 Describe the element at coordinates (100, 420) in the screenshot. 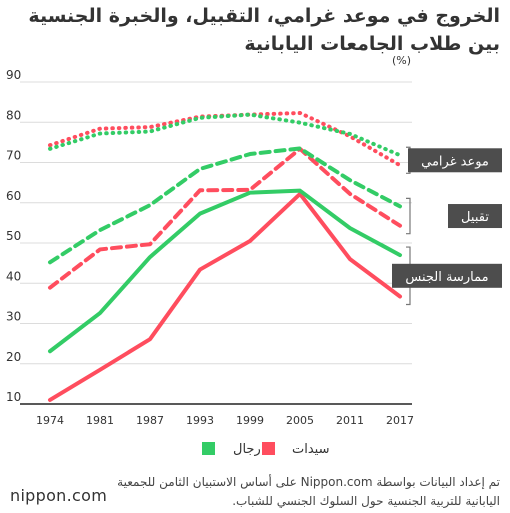

I see `x-tick-label: 1981` at that location.